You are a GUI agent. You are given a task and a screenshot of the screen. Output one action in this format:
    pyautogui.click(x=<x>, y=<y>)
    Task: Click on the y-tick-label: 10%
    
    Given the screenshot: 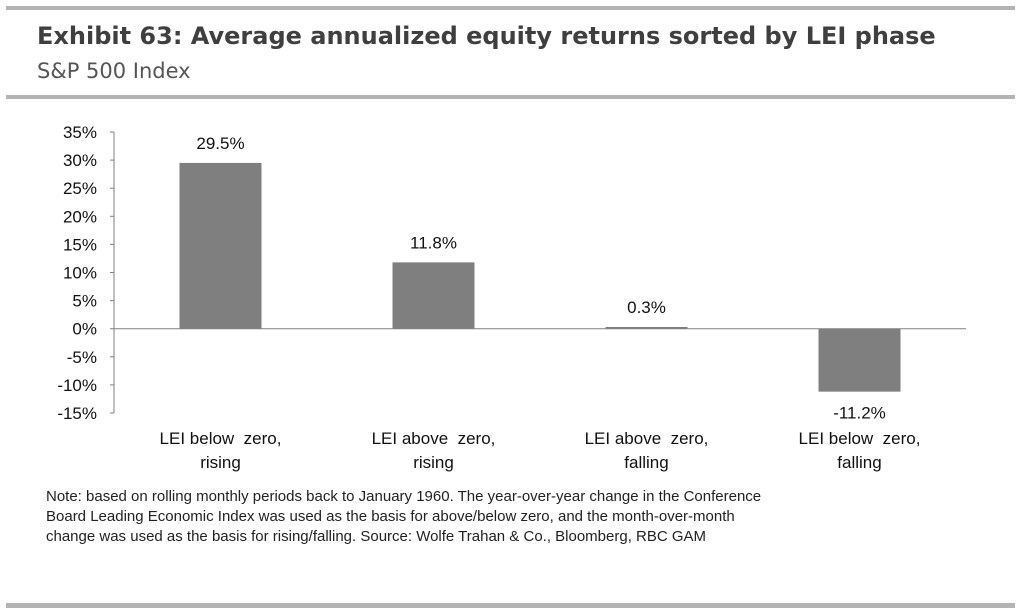 What is the action you would take?
    pyautogui.click(x=80, y=273)
    